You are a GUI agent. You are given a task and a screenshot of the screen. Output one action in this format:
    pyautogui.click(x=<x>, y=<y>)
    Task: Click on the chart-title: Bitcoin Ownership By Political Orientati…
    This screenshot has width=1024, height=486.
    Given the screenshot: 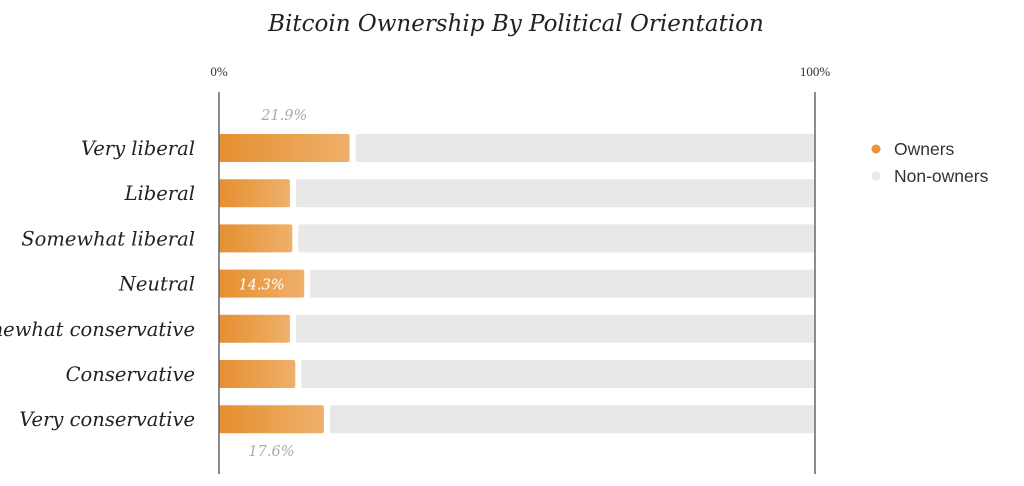 What is the action you would take?
    pyautogui.click(x=515, y=24)
    